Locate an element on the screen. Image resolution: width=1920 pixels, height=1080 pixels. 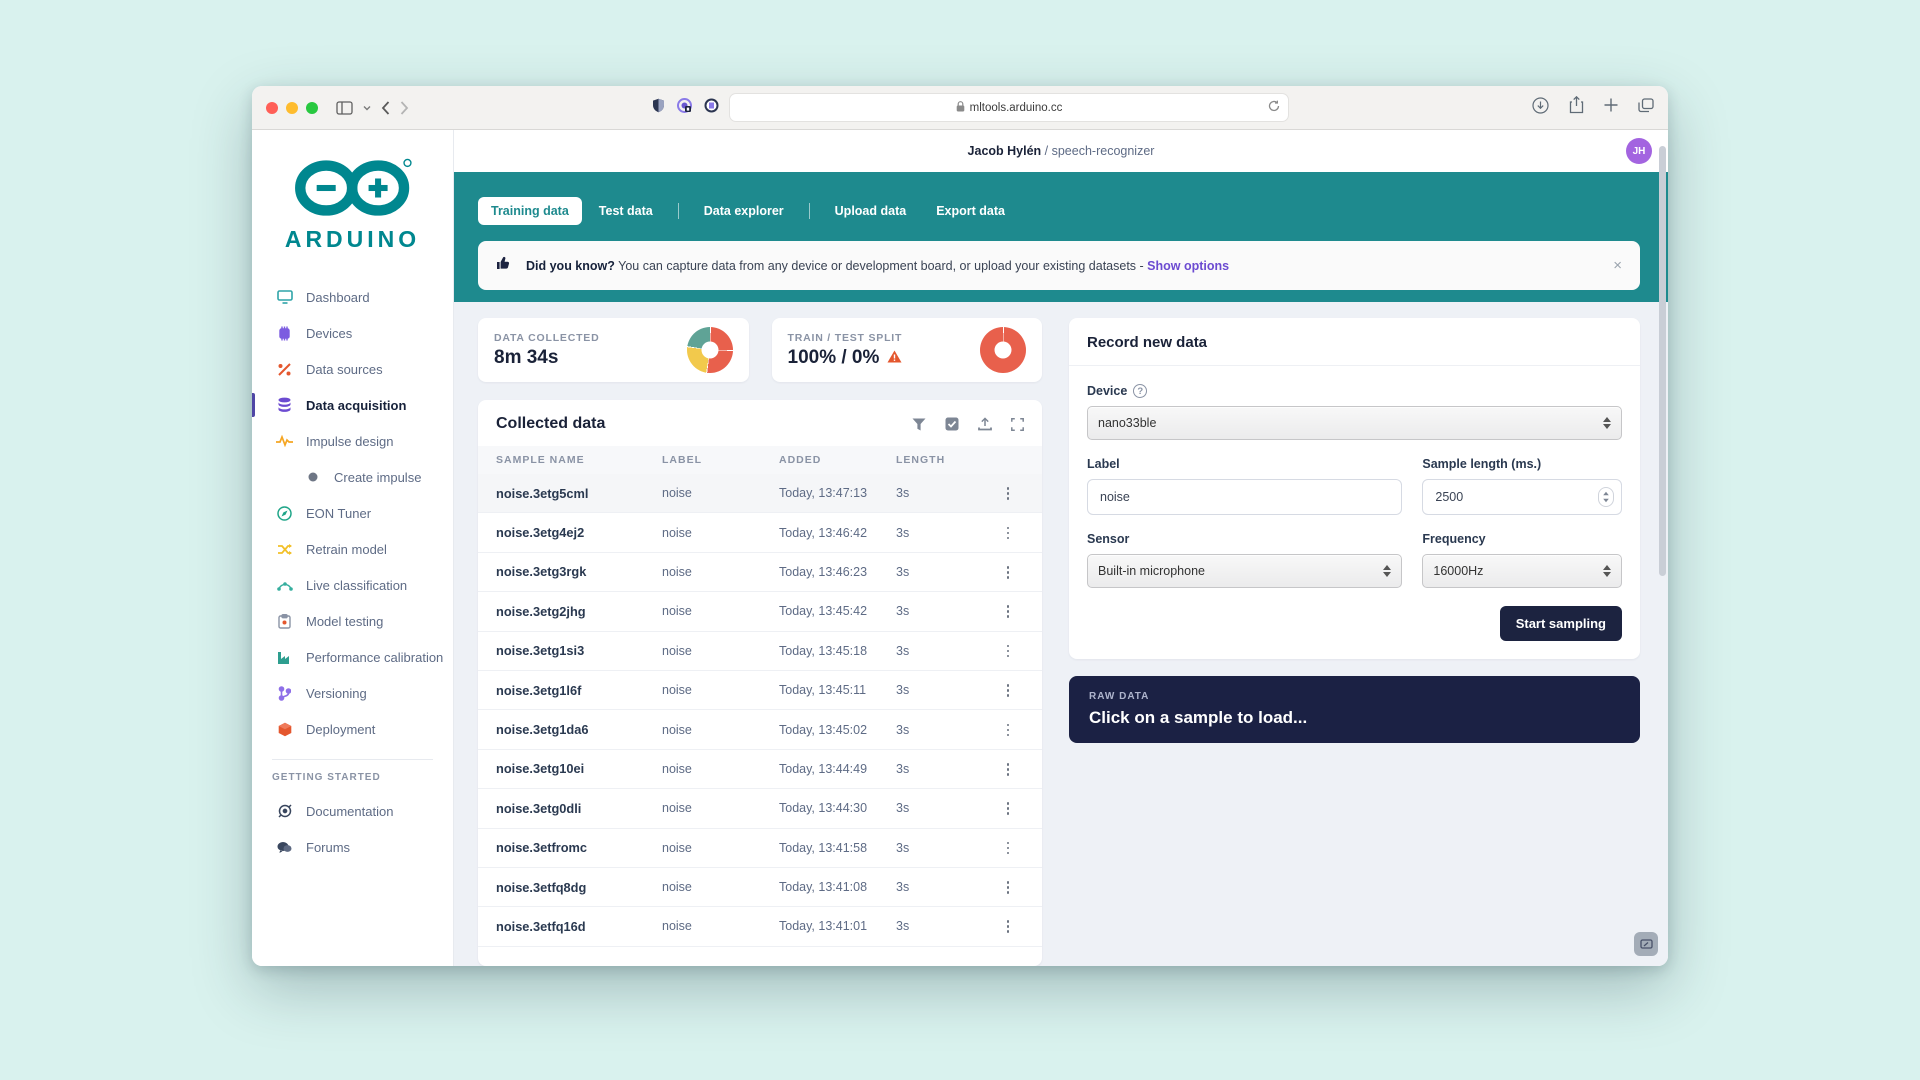
table-row: noise.3etg3rgk noise Today, 13:46:23 3s is located at coordinates (760, 573).